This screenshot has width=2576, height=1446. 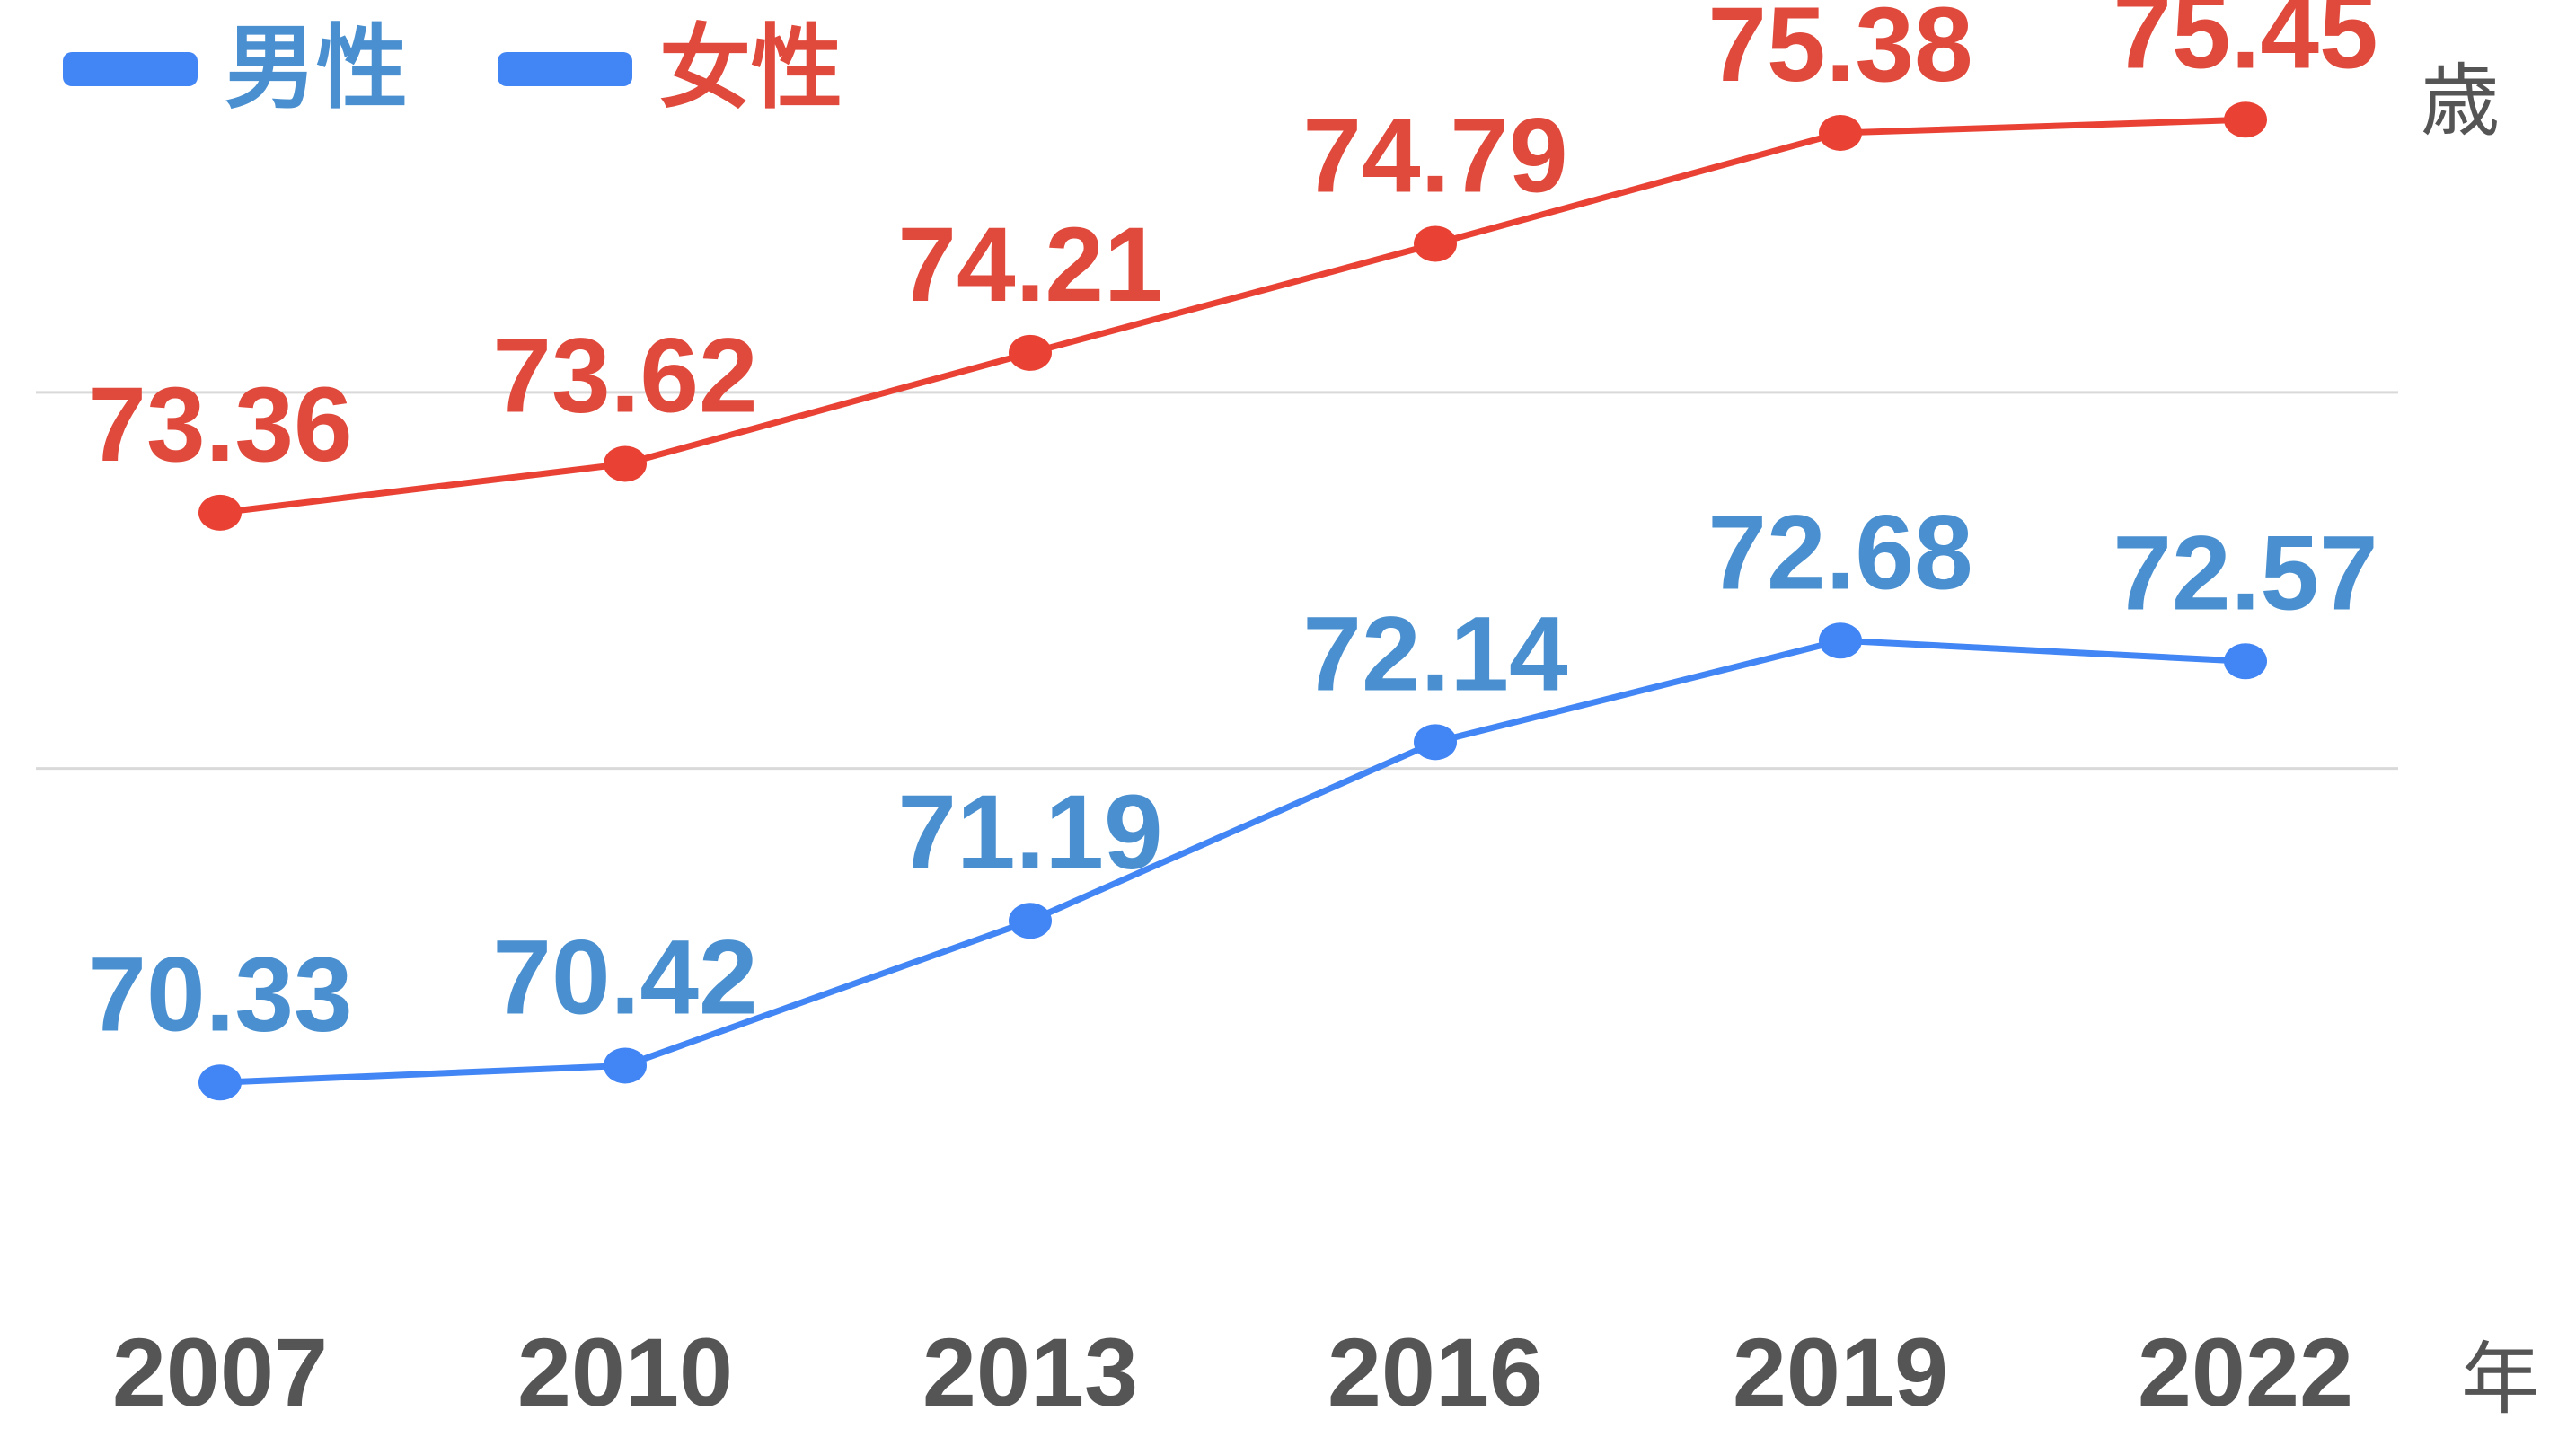 What do you see at coordinates (1030, 1372) in the screenshot?
I see `x-tick-label: 2013` at bounding box center [1030, 1372].